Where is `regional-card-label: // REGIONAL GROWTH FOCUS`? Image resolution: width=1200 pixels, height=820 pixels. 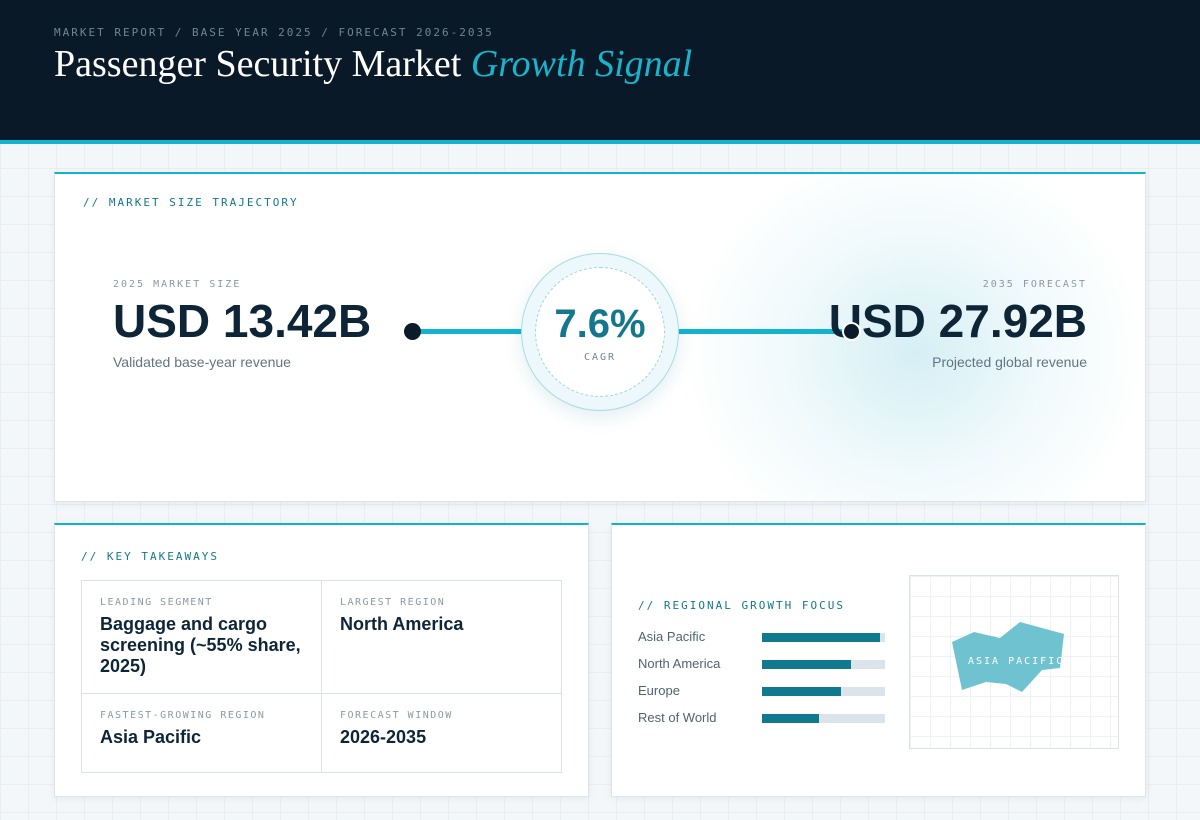 regional-card-label: // REGIONAL GROWTH FOCUS is located at coordinates (741, 605).